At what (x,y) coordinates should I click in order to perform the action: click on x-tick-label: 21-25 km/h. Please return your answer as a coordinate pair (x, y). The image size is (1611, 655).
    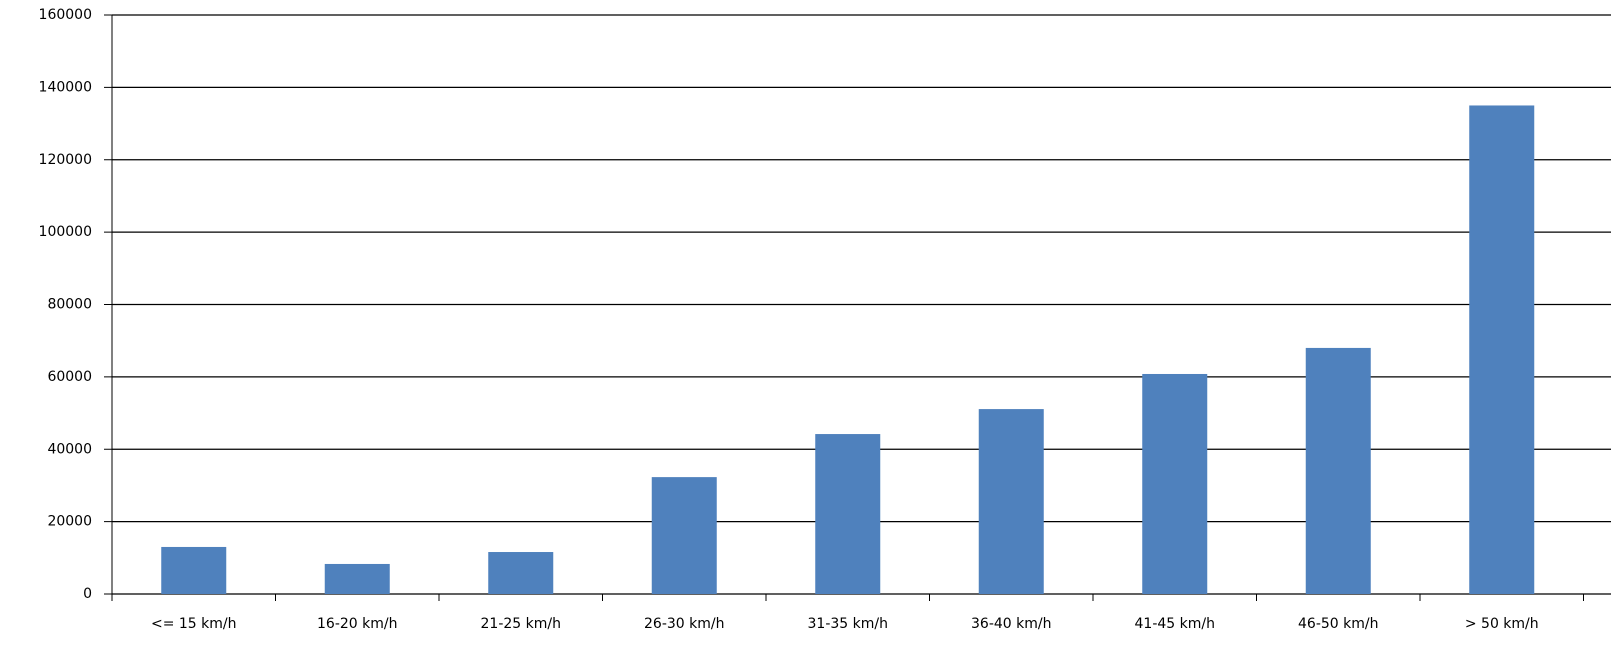
    Looking at the image, I should click on (521, 624).